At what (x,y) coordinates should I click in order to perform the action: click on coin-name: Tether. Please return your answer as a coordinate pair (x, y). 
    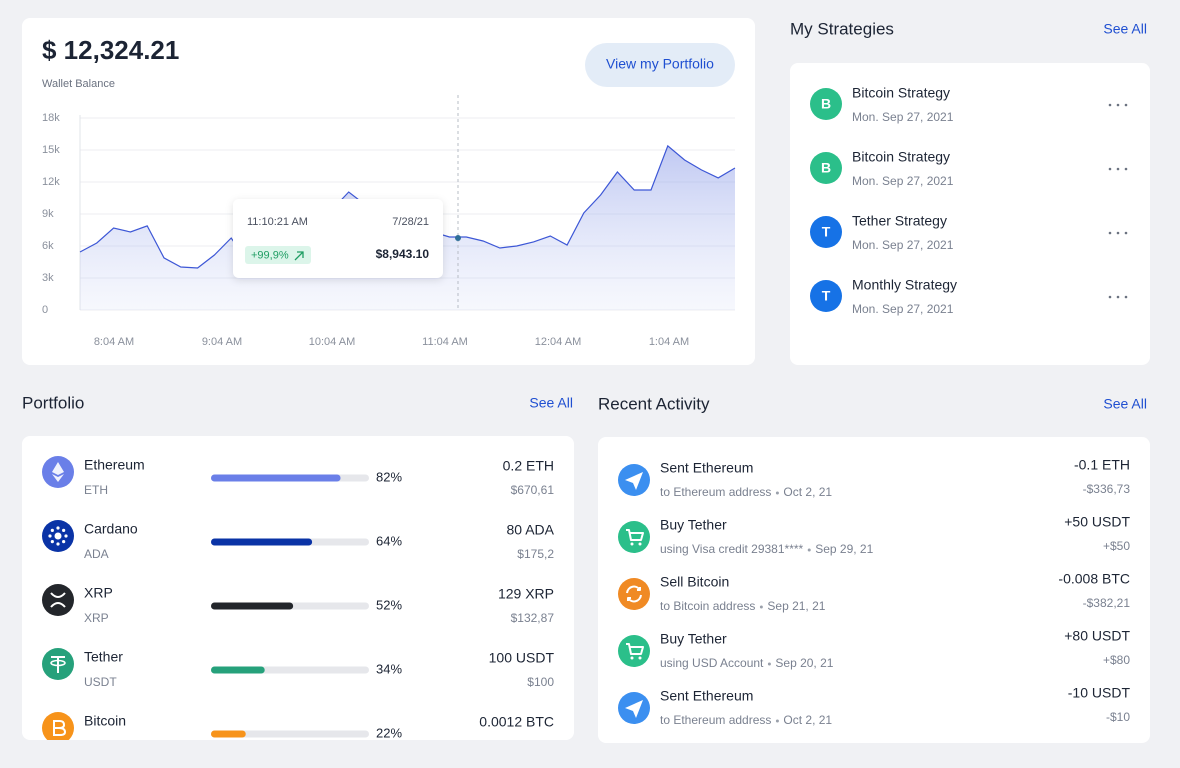
    Looking at the image, I should click on (103, 657).